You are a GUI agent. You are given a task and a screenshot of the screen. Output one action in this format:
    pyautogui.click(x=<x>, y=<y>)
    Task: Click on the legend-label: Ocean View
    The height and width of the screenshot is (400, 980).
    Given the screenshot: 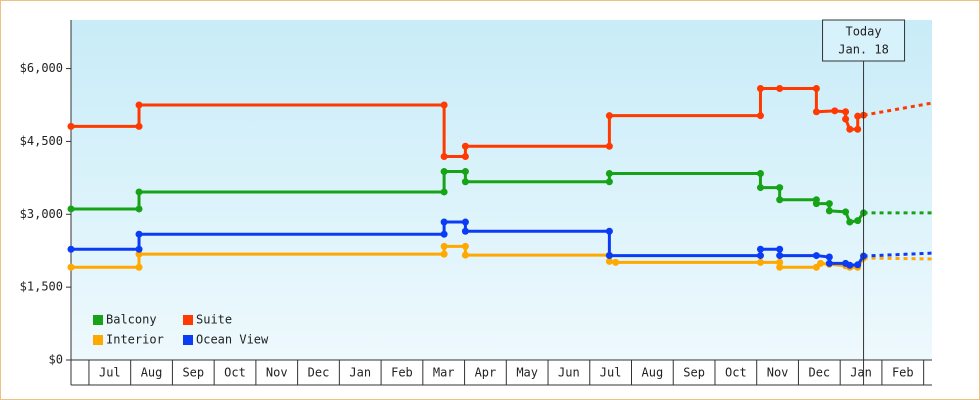 What is the action you would take?
    pyautogui.click(x=232, y=340)
    